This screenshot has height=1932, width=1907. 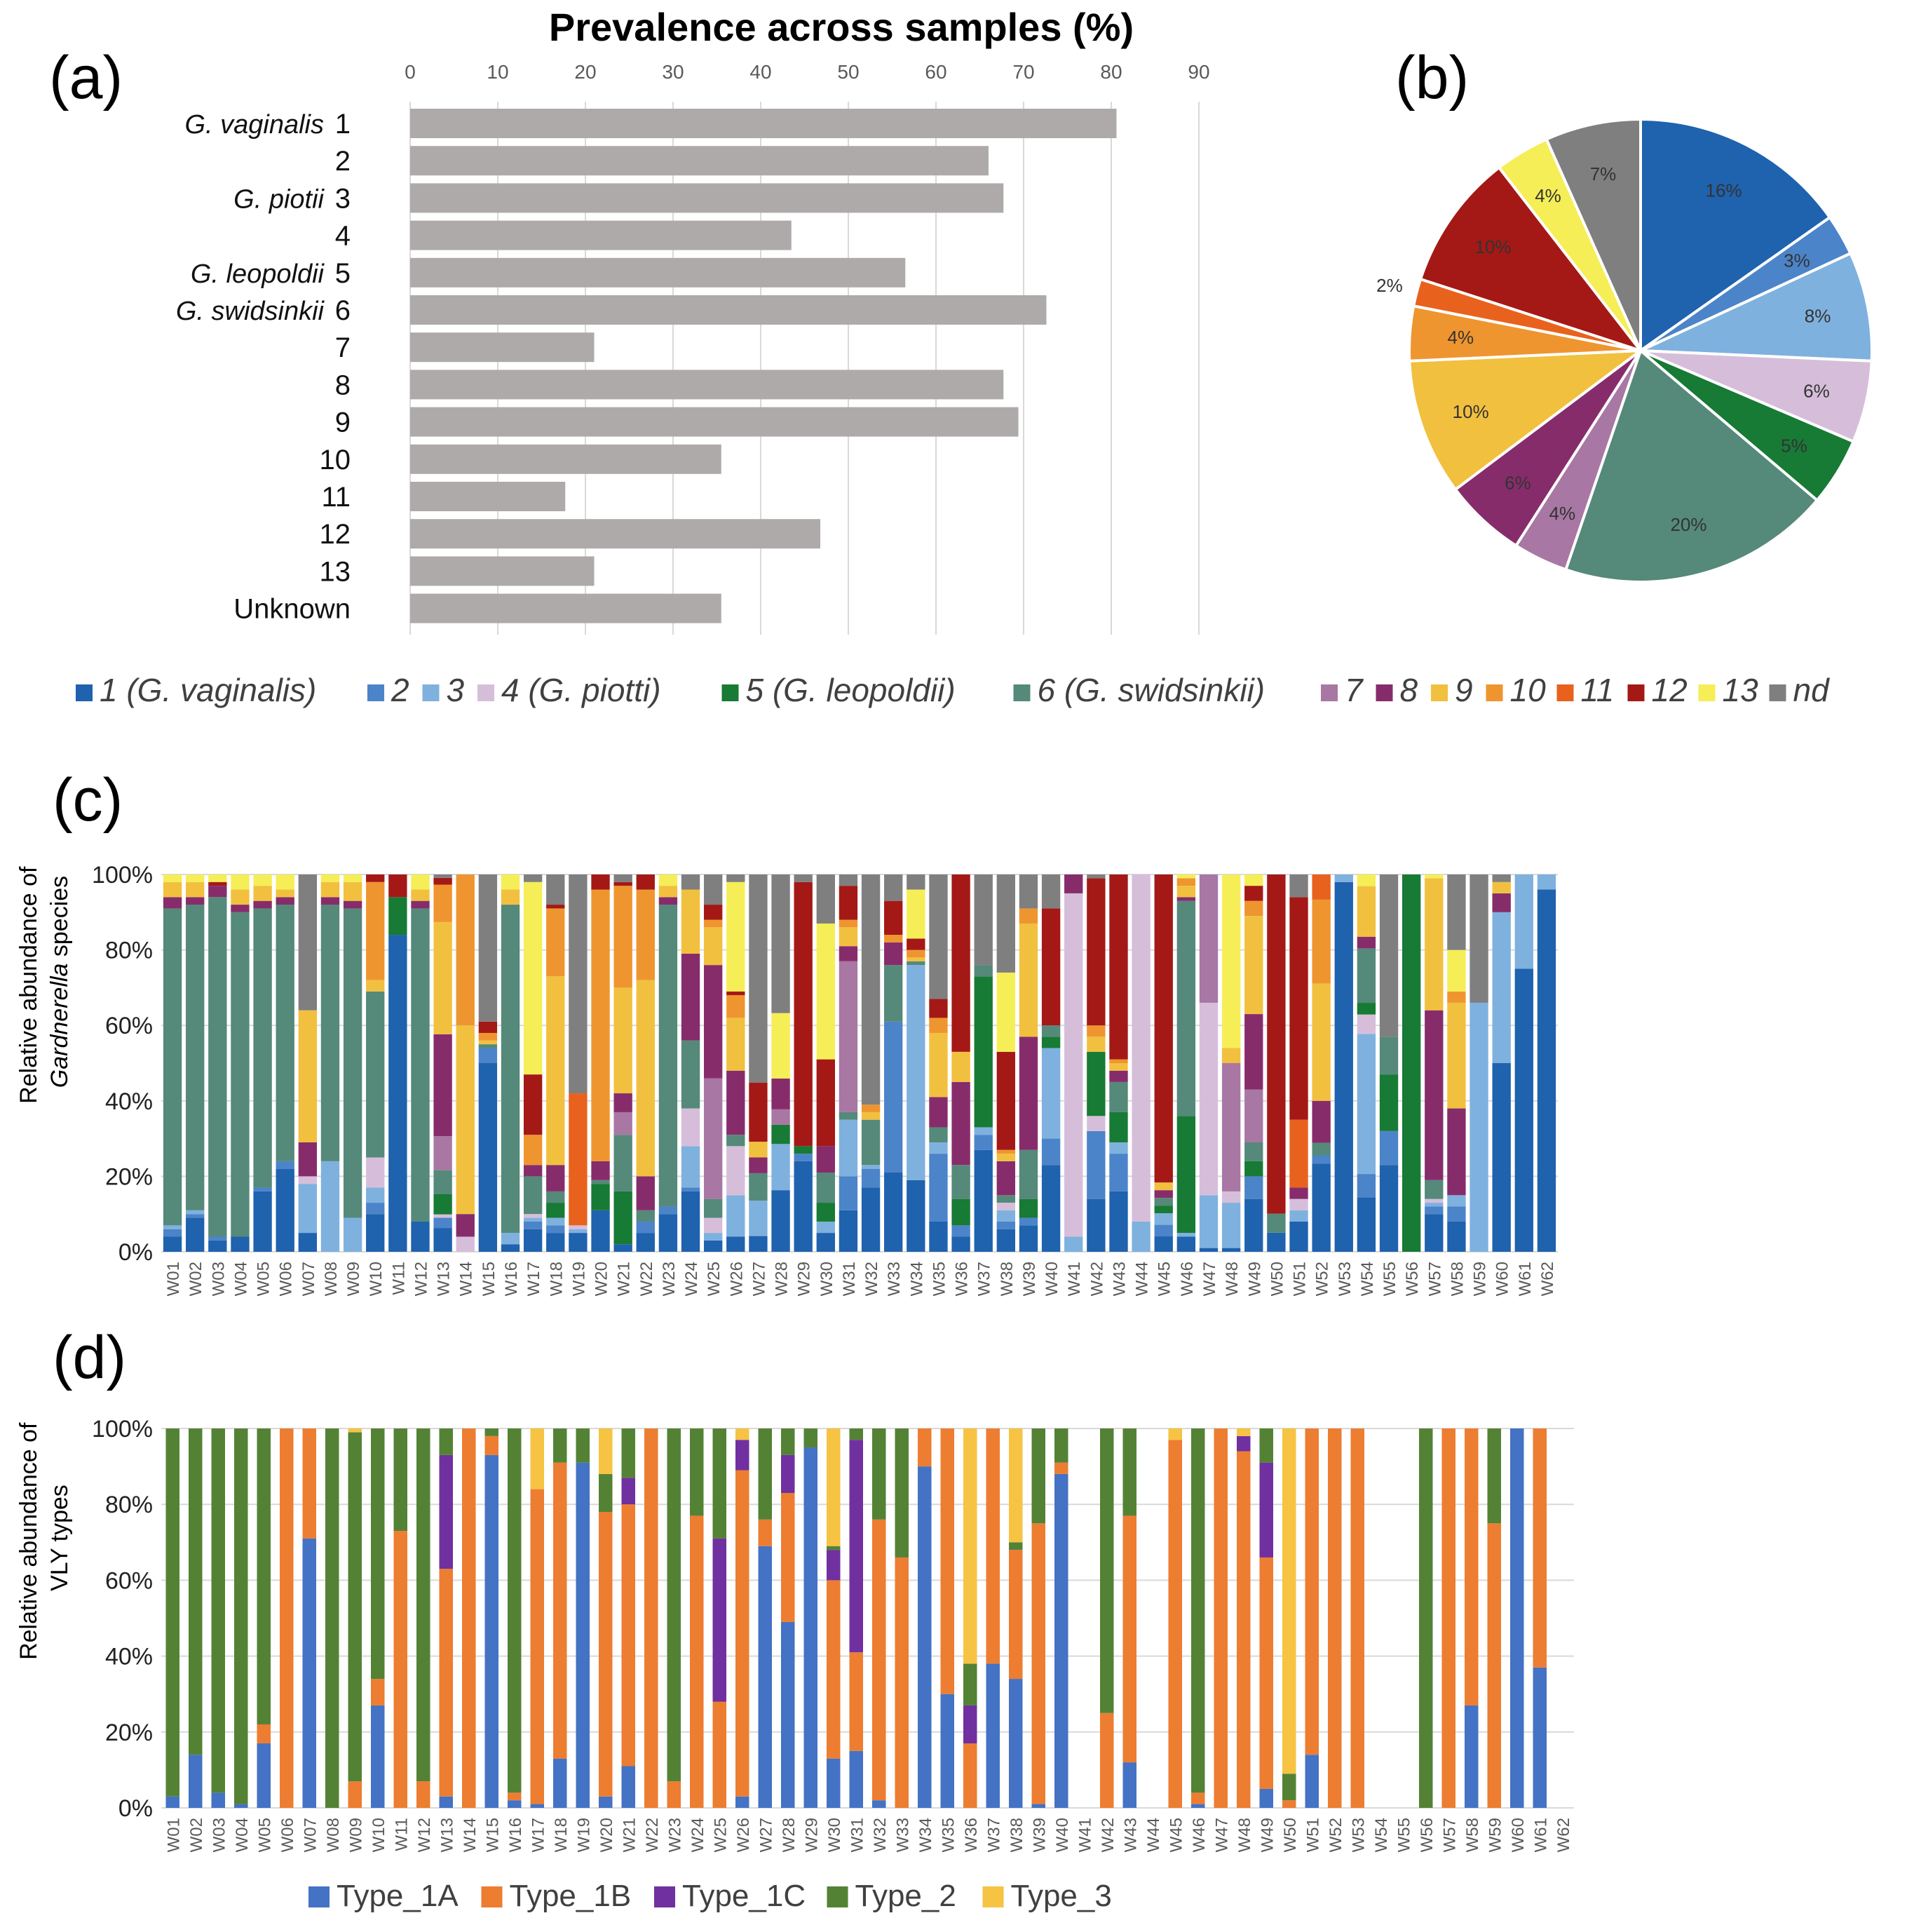 I want to click on x-tick-label: W45, so click(x=1164, y=1279).